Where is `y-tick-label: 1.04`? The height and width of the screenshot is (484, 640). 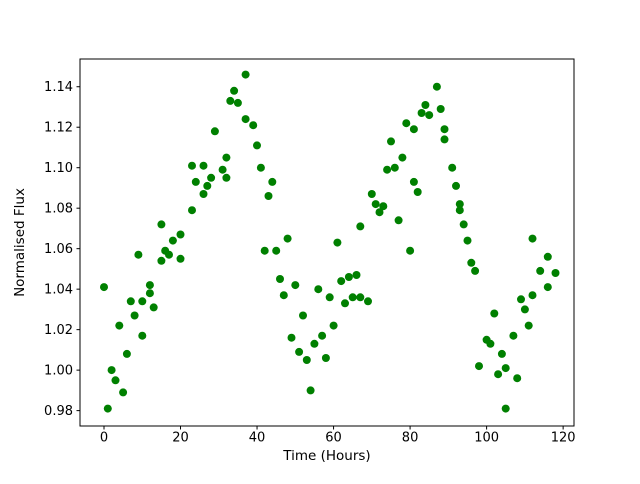 y-tick-label: 1.04 is located at coordinates (58, 290).